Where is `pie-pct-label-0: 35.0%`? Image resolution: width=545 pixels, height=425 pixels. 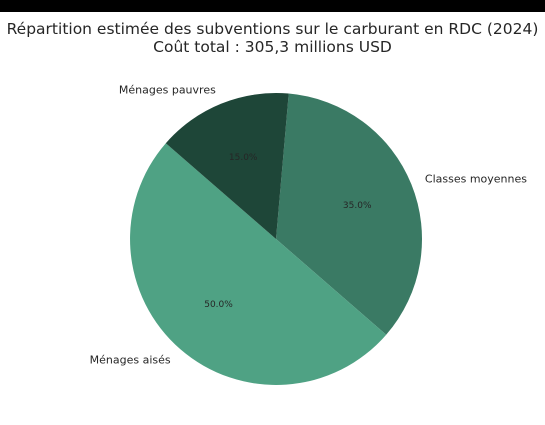
pie-pct-label-0: 35.0% is located at coordinates (357, 206).